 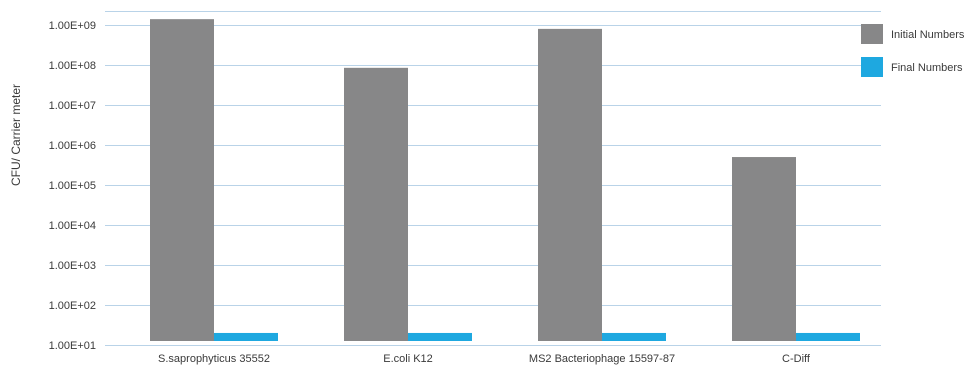 What do you see at coordinates (72, 146) in the screenshot?
I see `y-tick-label: 1.00E+06` at bounding box center [72, 146].